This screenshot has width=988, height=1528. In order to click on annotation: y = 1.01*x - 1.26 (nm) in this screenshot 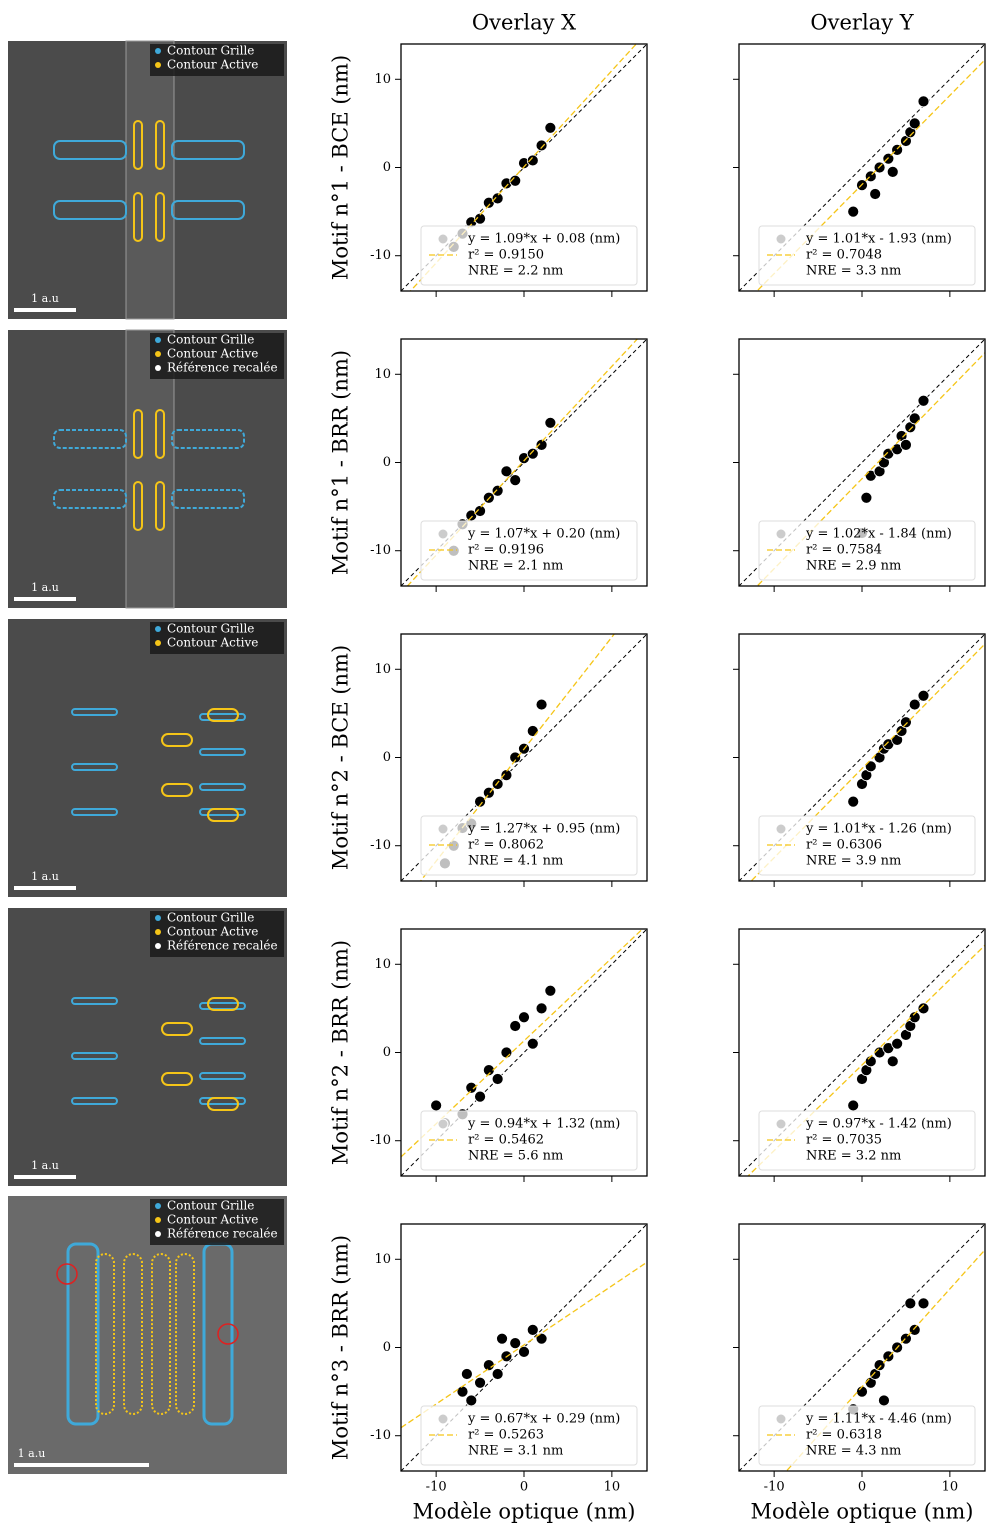, I will do `click(878, 829)`.